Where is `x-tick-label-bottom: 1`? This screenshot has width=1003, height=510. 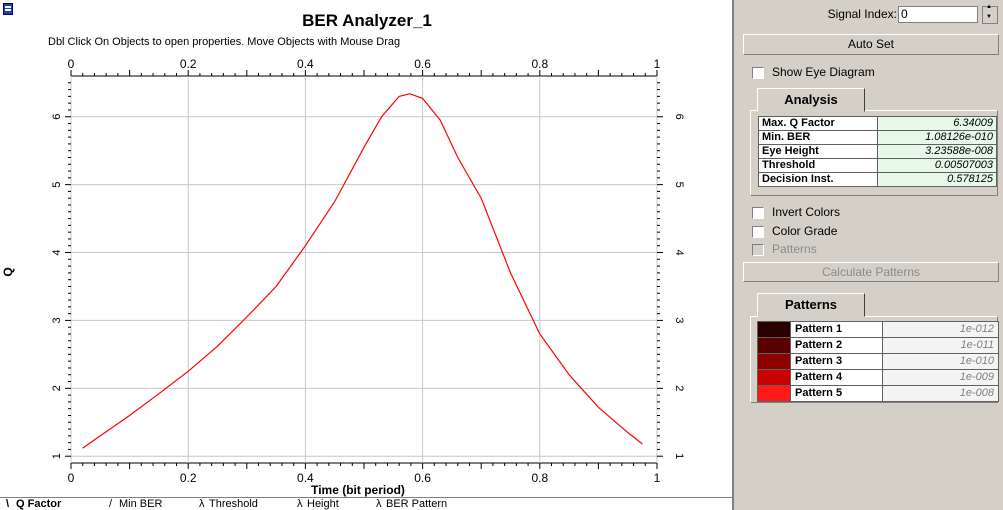 x-tick-label-bottom: 1 is located at coordinates (657, 478).